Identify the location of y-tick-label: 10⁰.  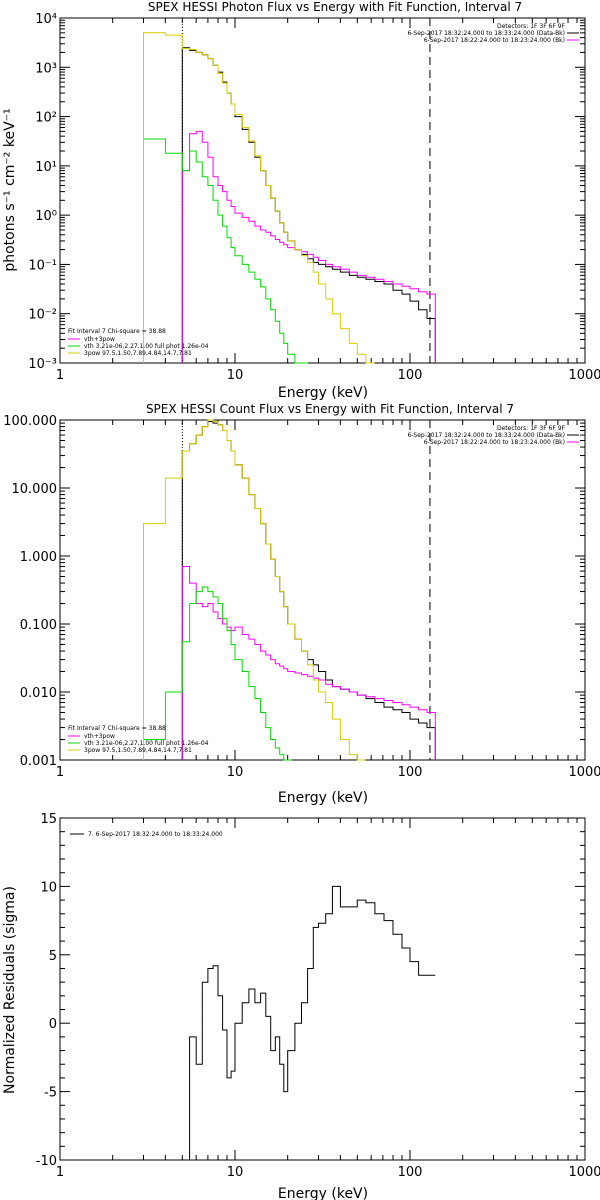
(46, 216).